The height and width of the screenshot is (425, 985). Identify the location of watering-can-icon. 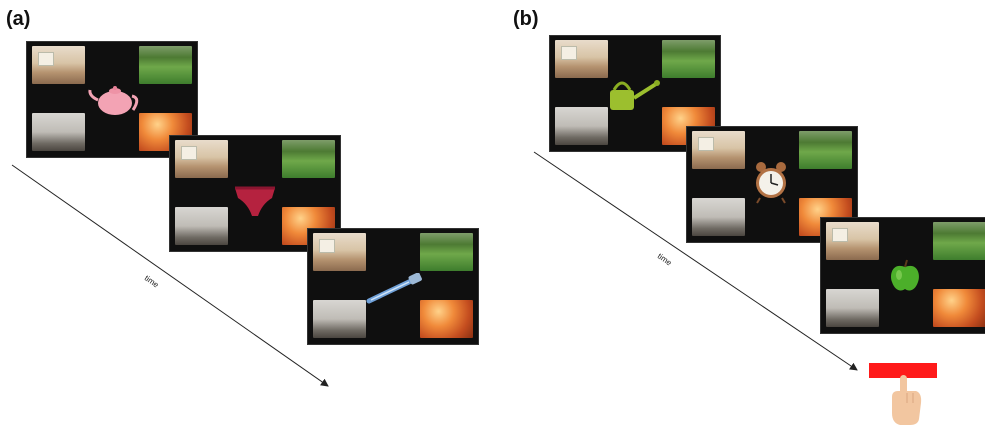
(635, 95).